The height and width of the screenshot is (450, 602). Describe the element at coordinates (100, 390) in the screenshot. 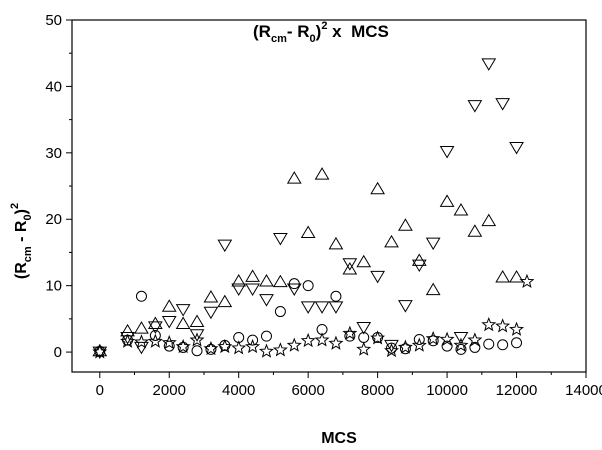

I see `x-tick-label: 0` at that location.